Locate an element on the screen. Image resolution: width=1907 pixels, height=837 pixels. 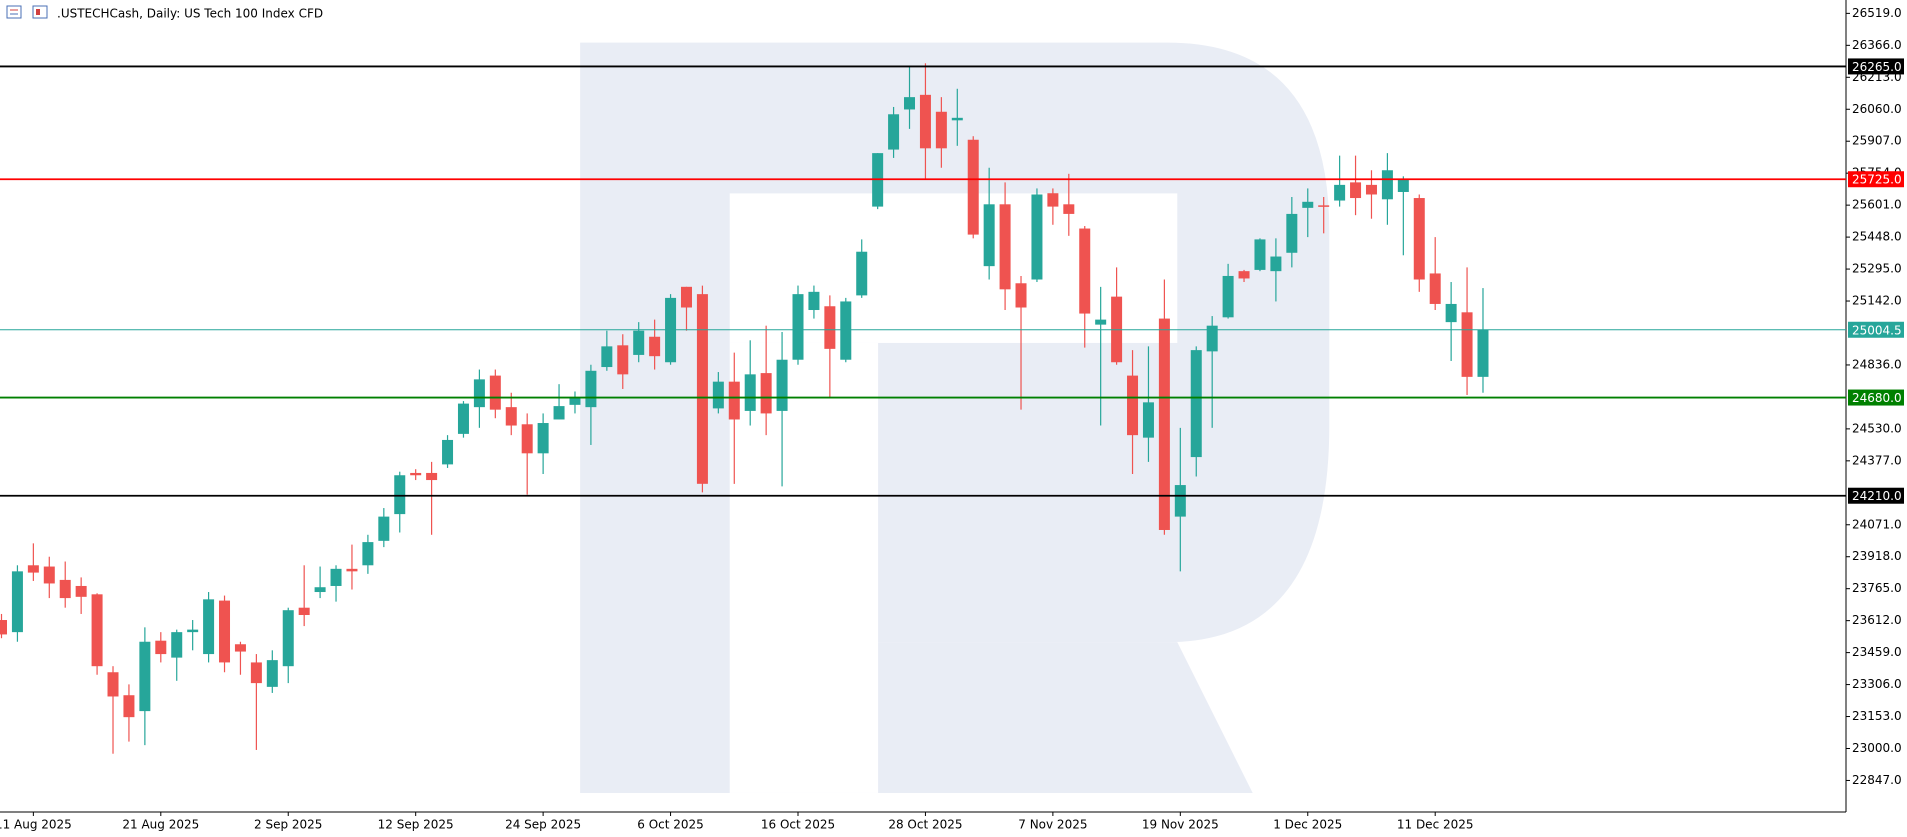
y-tick-label: 26519.0 is located at coordinates (1877, 13).